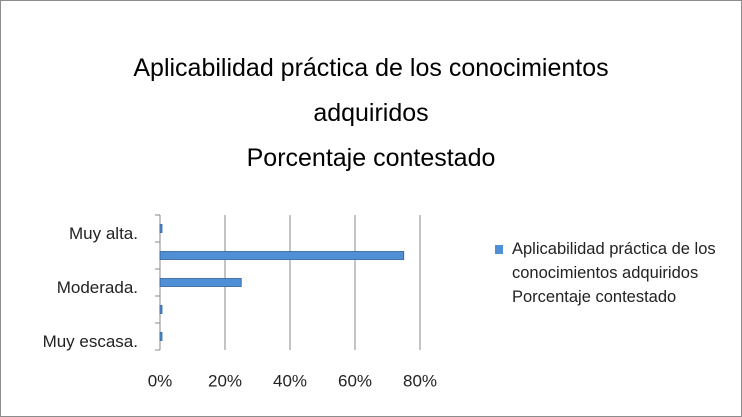 This screenshot has height=417, width=742. What do you see at coordinates (371, 158) in the screenshot?
I see `chart-subtitle: Porcentaje contestado` at bounding box center [371, 158].